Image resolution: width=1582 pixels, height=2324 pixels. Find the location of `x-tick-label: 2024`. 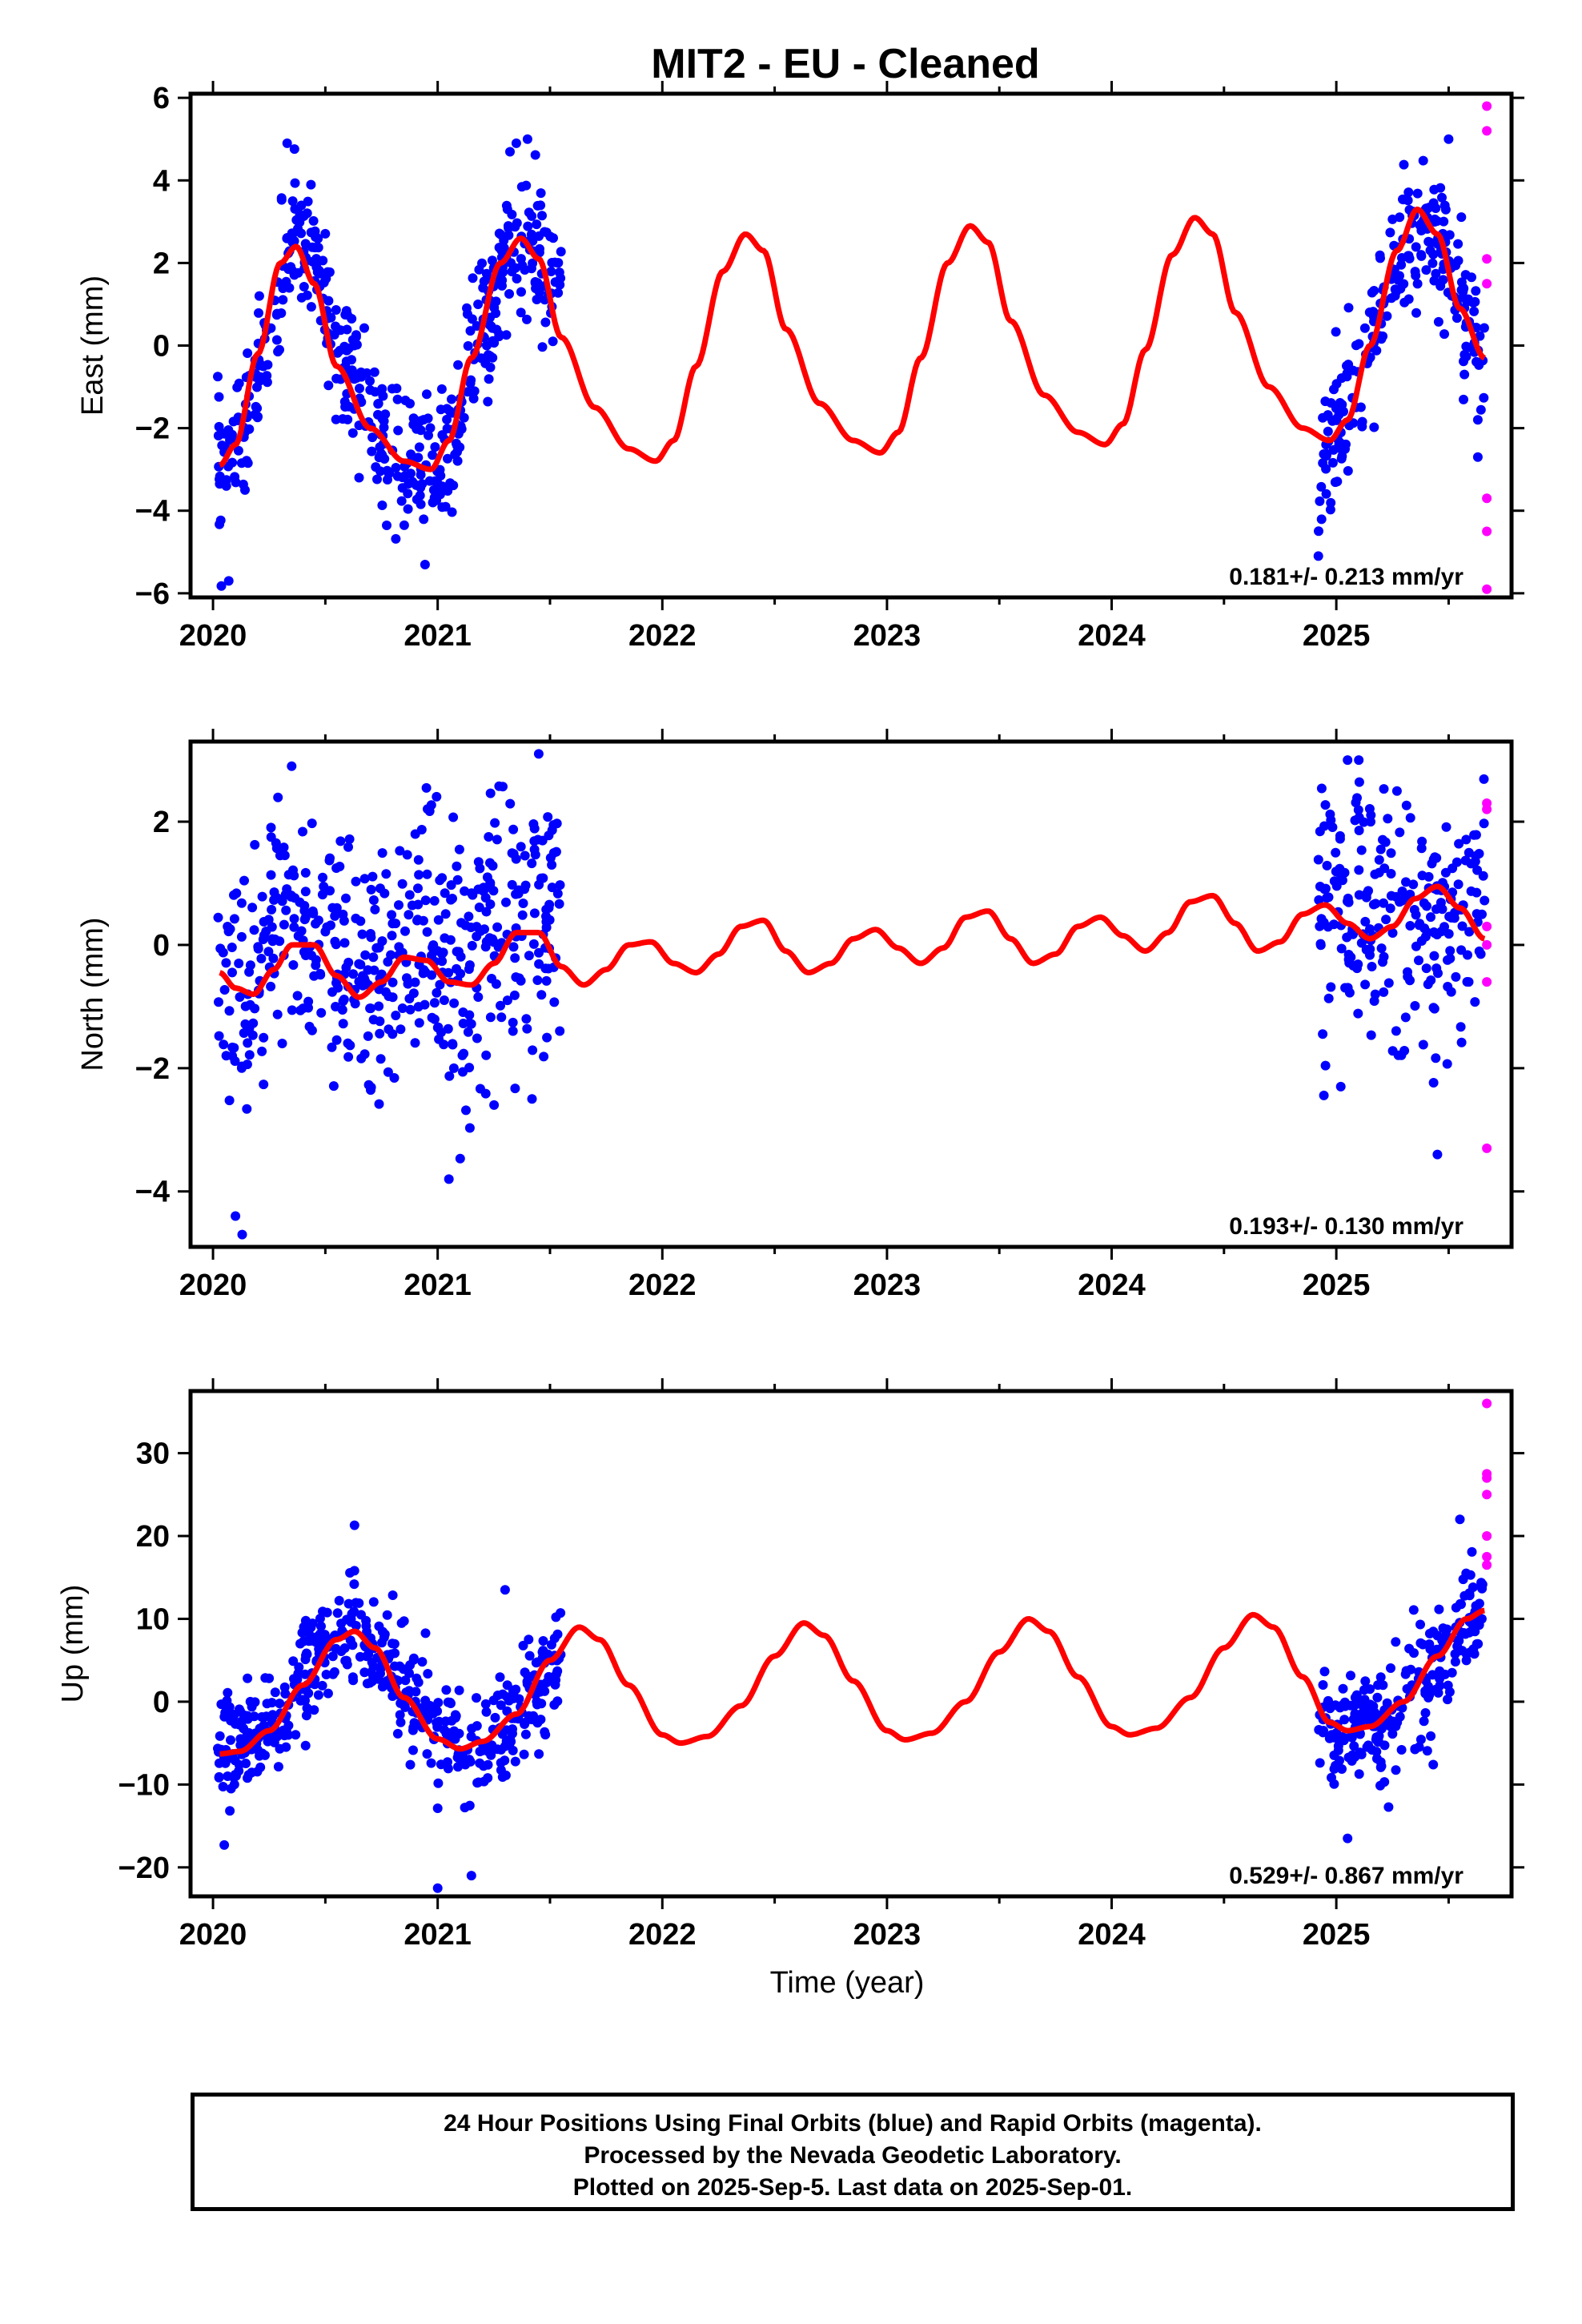

x-tick-label: 2024 is located at coordinates (1112, 636).